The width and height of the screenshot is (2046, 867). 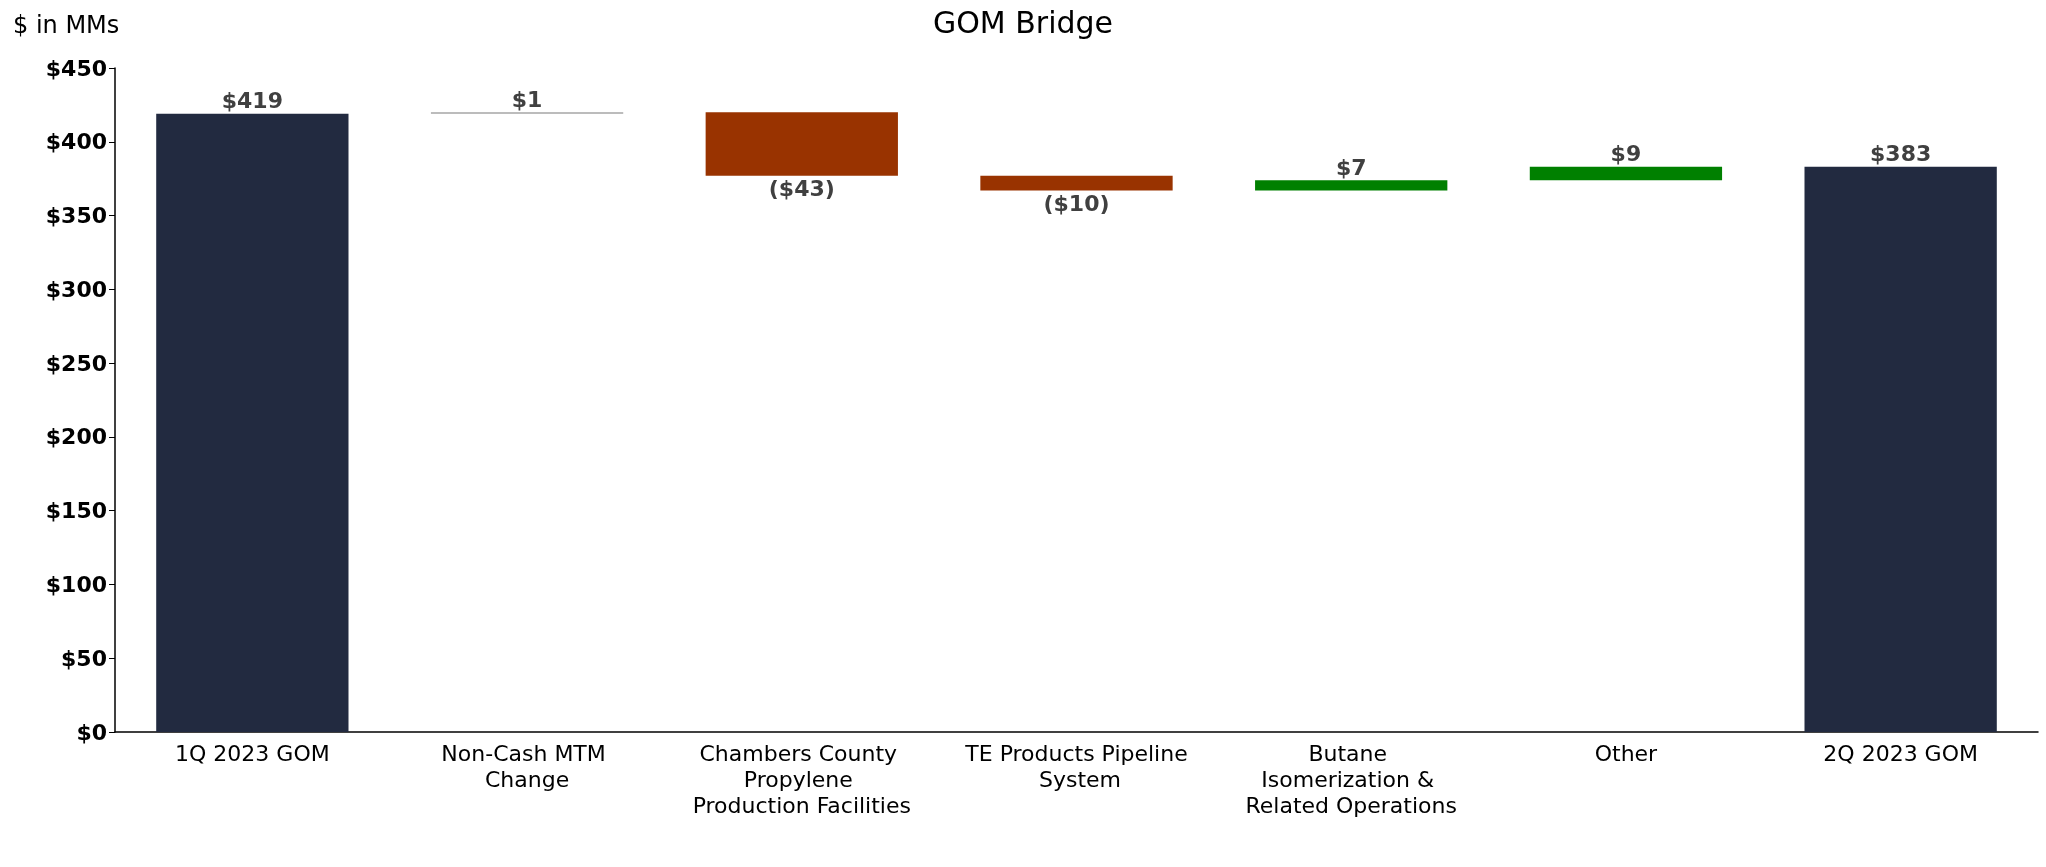 I want to click on y-tick-label: $50, so click(x=84, y=658).